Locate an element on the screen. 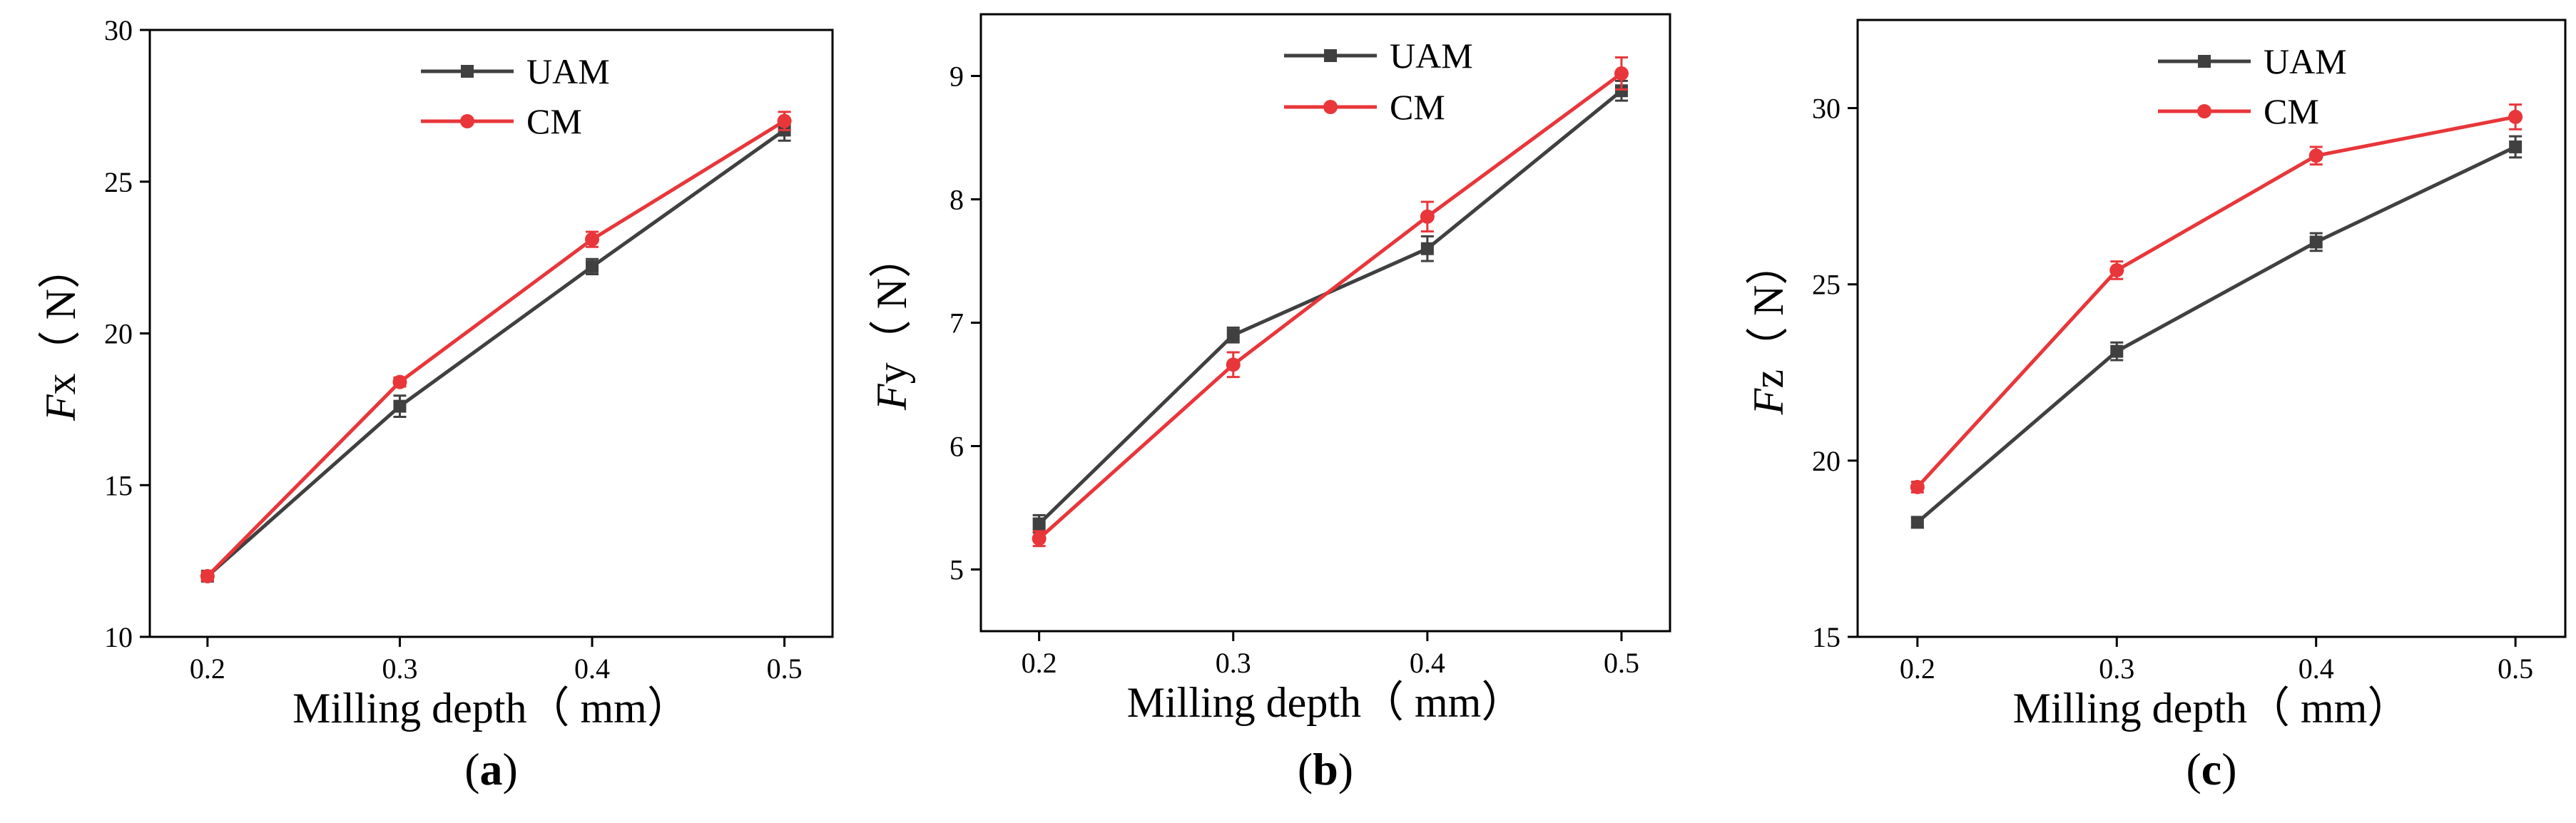  y-axis-label: Fx（ N） is located at coordinates (60, 333).